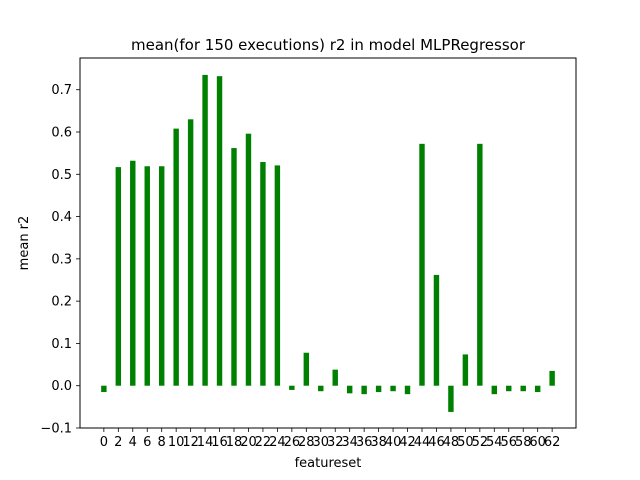 The image size is (640, 480). Describe the element at coordinates (552, 442) in the screenshot. I see `x-tick-label: 62` at that location.